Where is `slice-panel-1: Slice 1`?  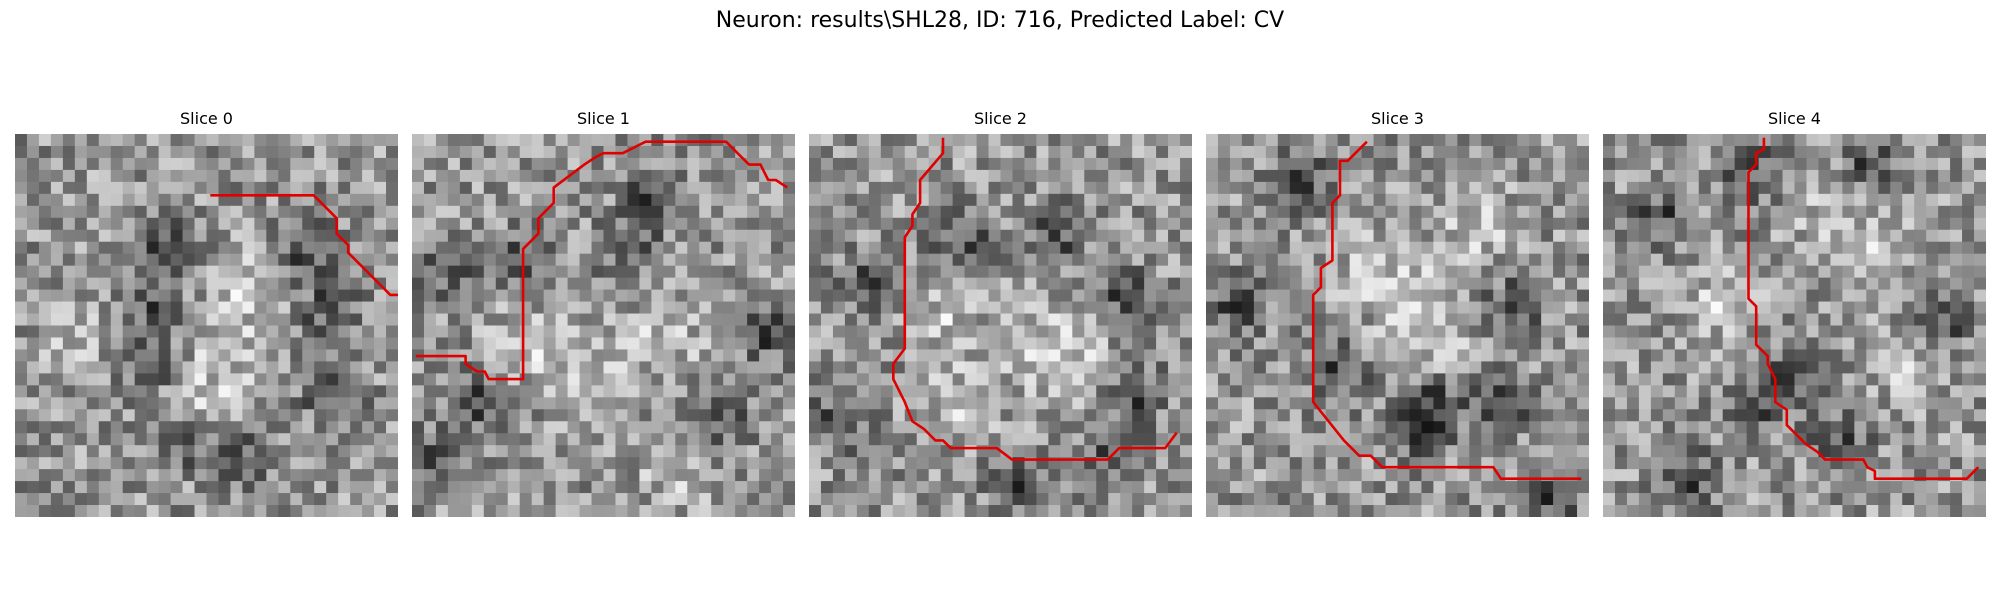 slice-panel-1: Slice 1 is located at coordinates (603, 312).